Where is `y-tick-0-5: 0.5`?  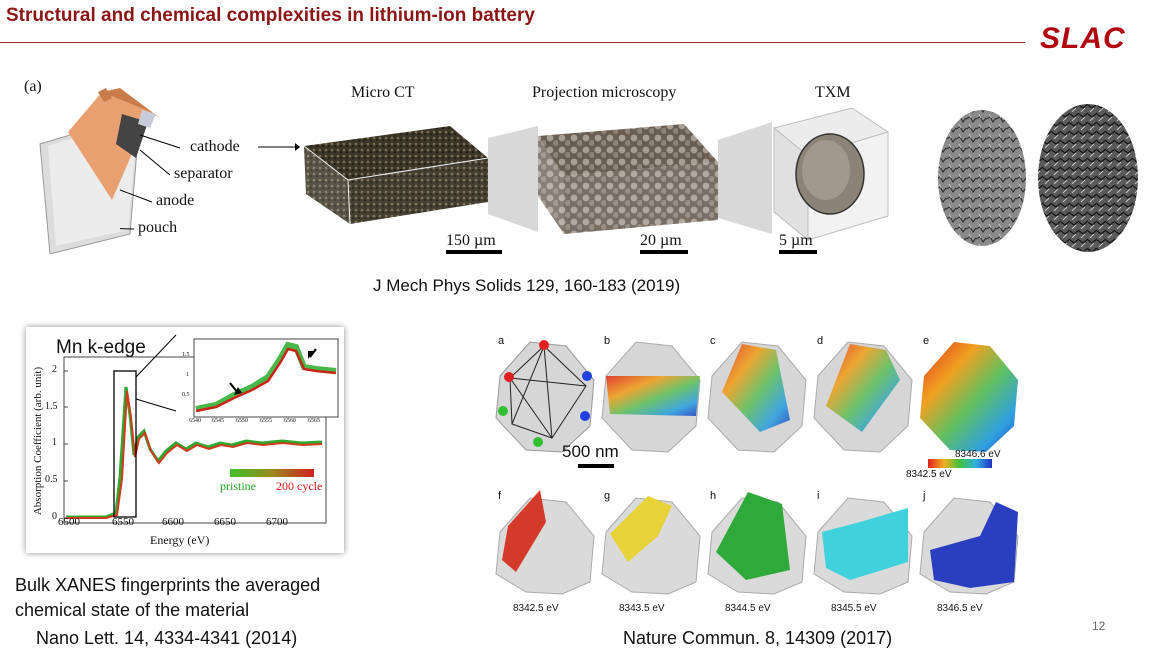 y-tick-0-5: 0.5 is located at coordinates (51, 479).